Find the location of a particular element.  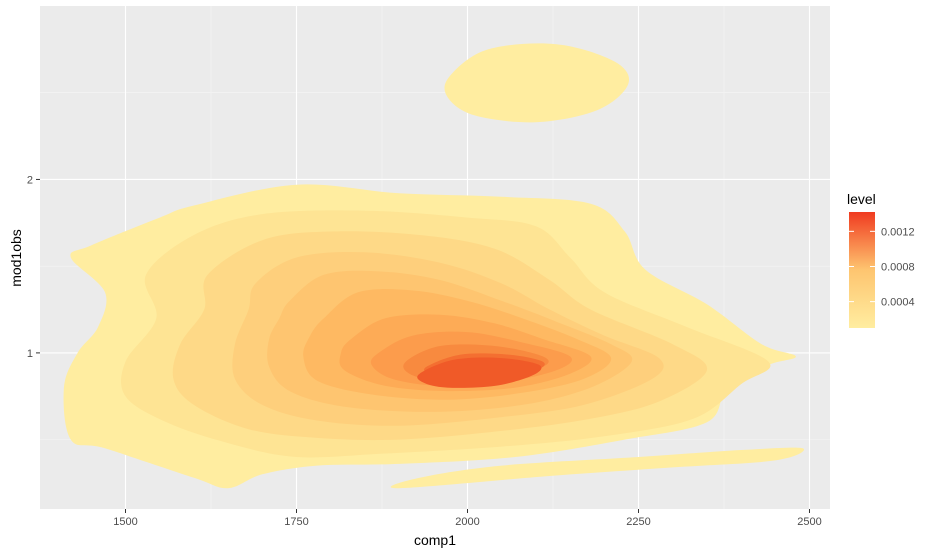

x-tick-label: 1750 is located at coordinates (296, 522).